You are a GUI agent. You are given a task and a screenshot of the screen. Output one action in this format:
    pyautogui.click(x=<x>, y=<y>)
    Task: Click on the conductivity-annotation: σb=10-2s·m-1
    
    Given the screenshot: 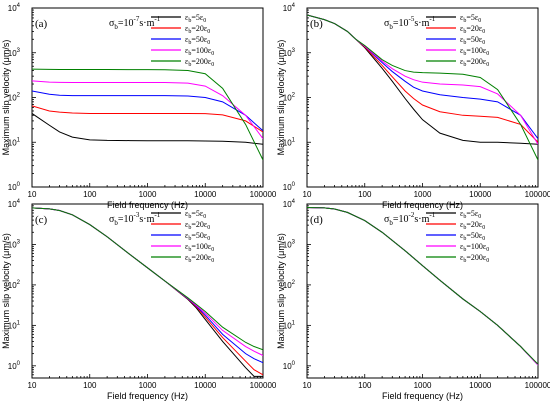 What is the action you would take?
    pyautogui.click(x=410, y=219)
    